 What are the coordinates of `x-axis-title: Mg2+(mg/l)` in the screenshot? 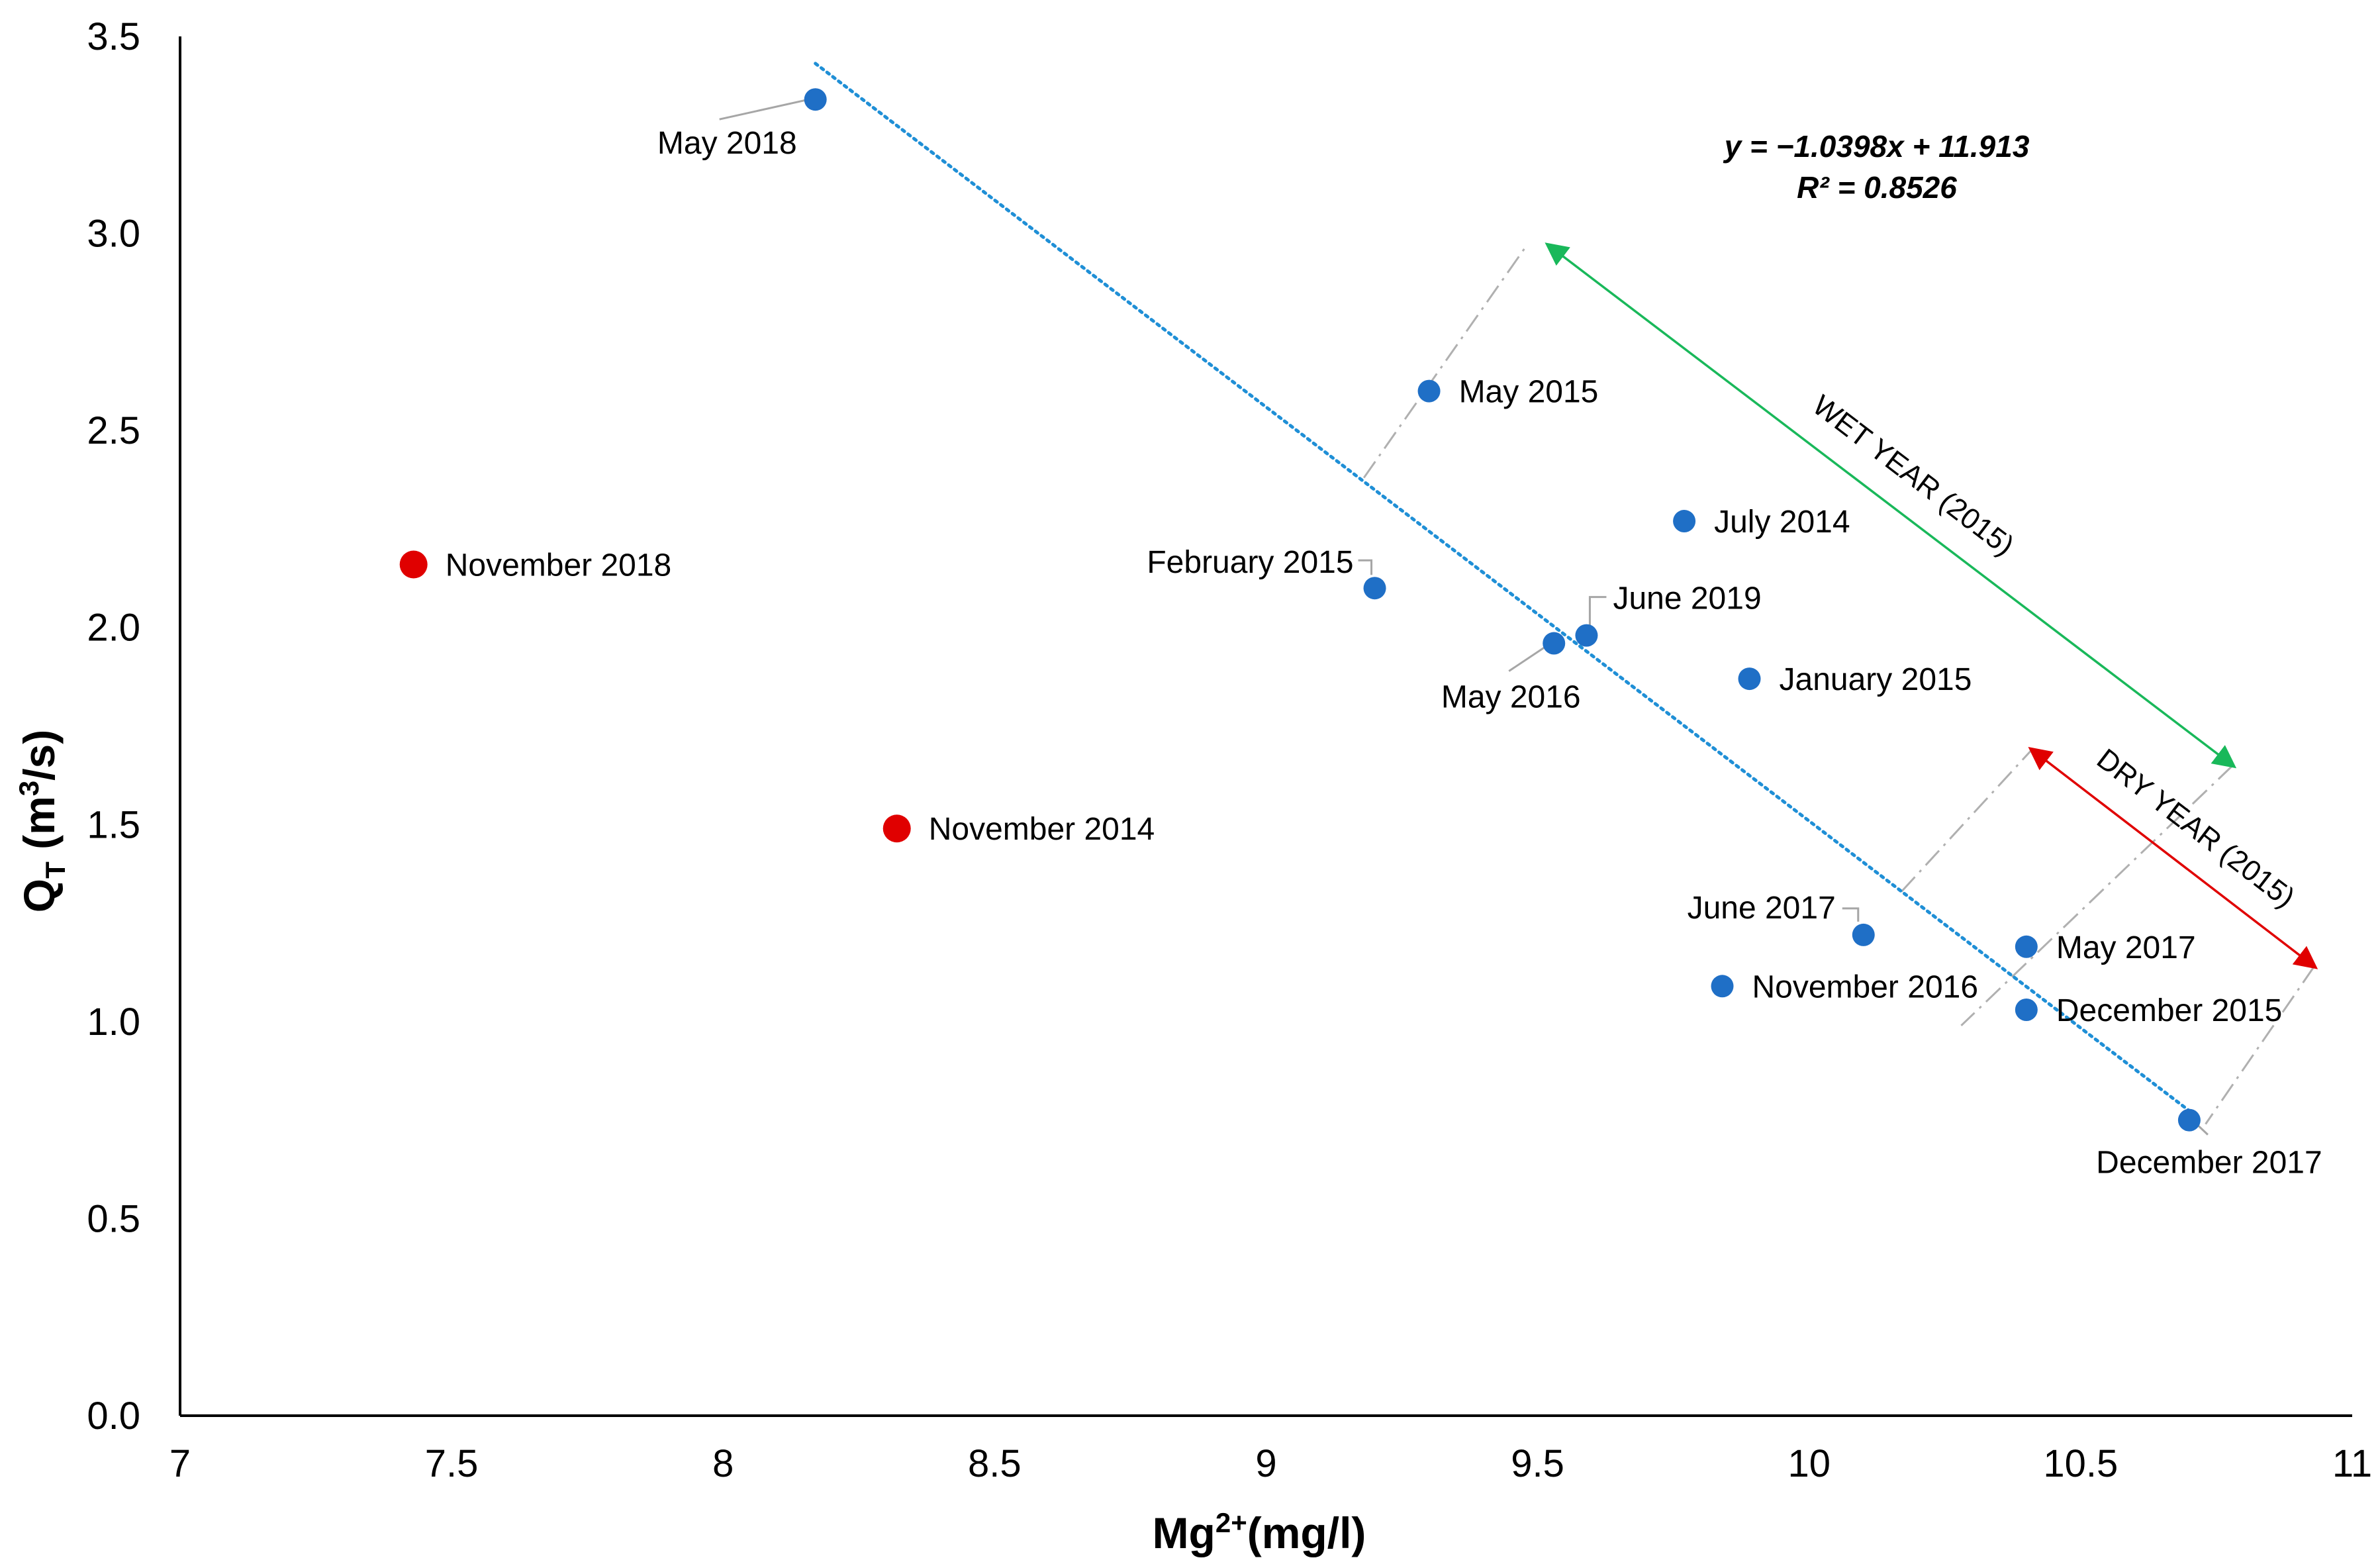 It's located at (1259, 1532).